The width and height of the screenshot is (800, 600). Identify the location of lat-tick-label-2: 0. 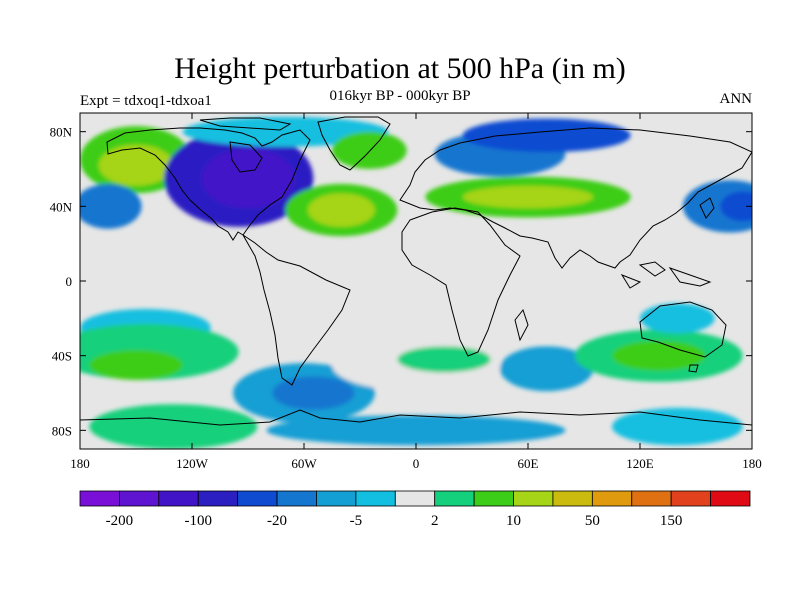
(69, 281).